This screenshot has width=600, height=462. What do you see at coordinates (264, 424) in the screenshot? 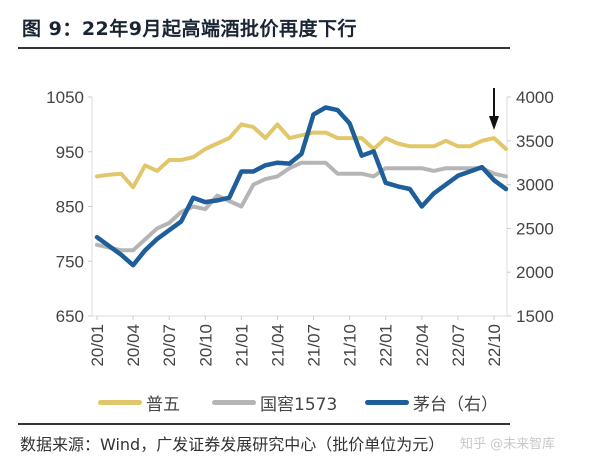
I see `source-rule` at bounding box center [264, 424].